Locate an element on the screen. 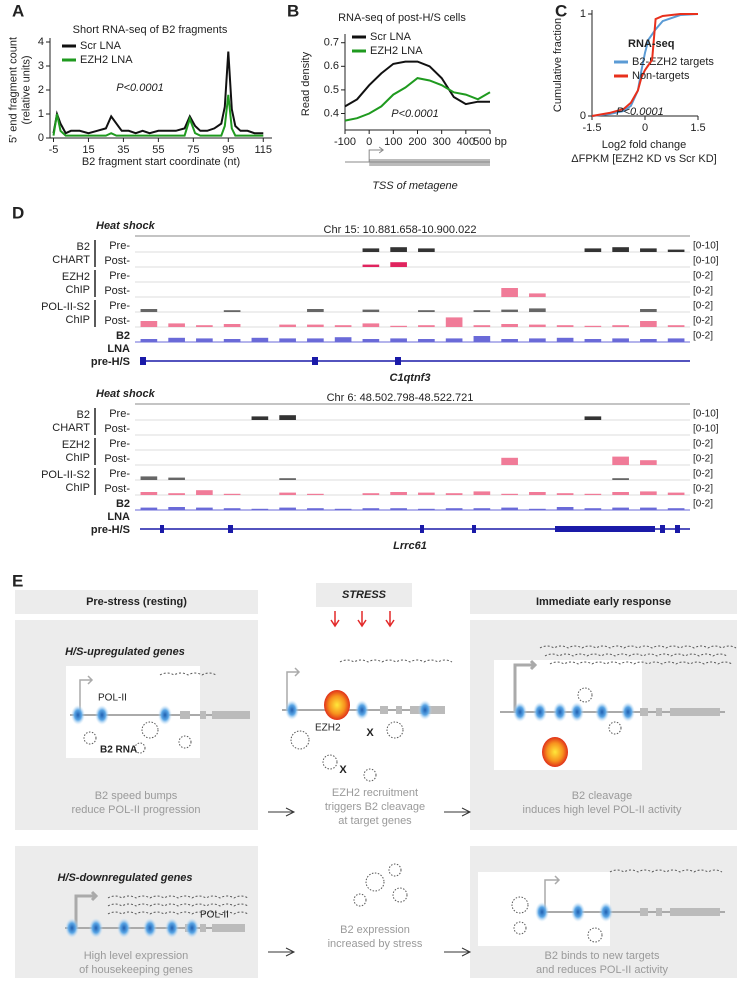 The width and height of the screenshot is (747, 984). x-tick-label: 100 is located at coordinates (393, 142).